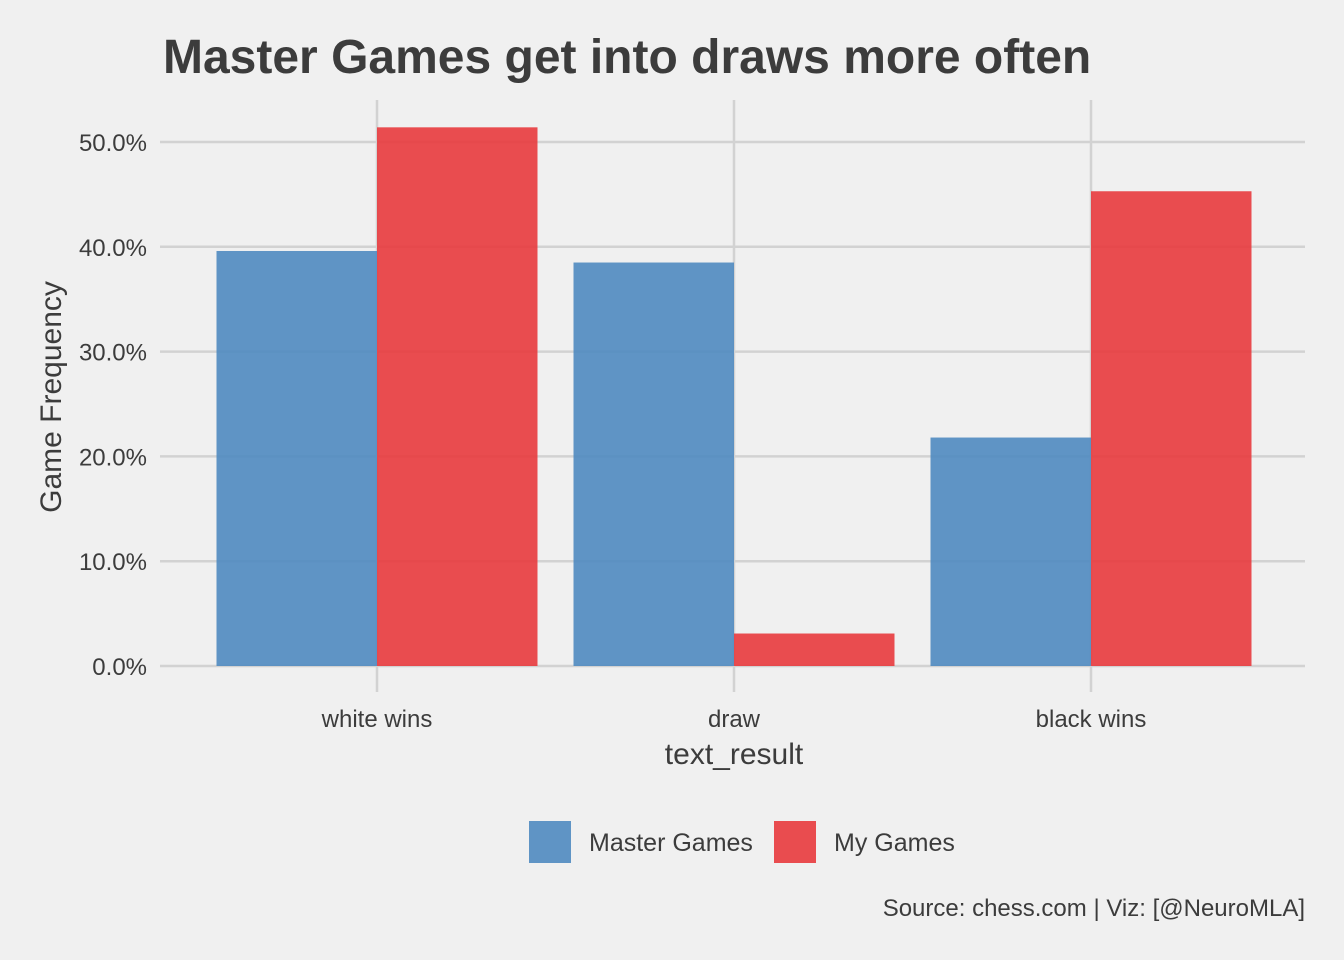 Image resolution: width=1344 pixels, height=960 pixels. Describe the element at coordinates (377, 719) in the screenshot. I see `x-tick-label: white wins` at that location.